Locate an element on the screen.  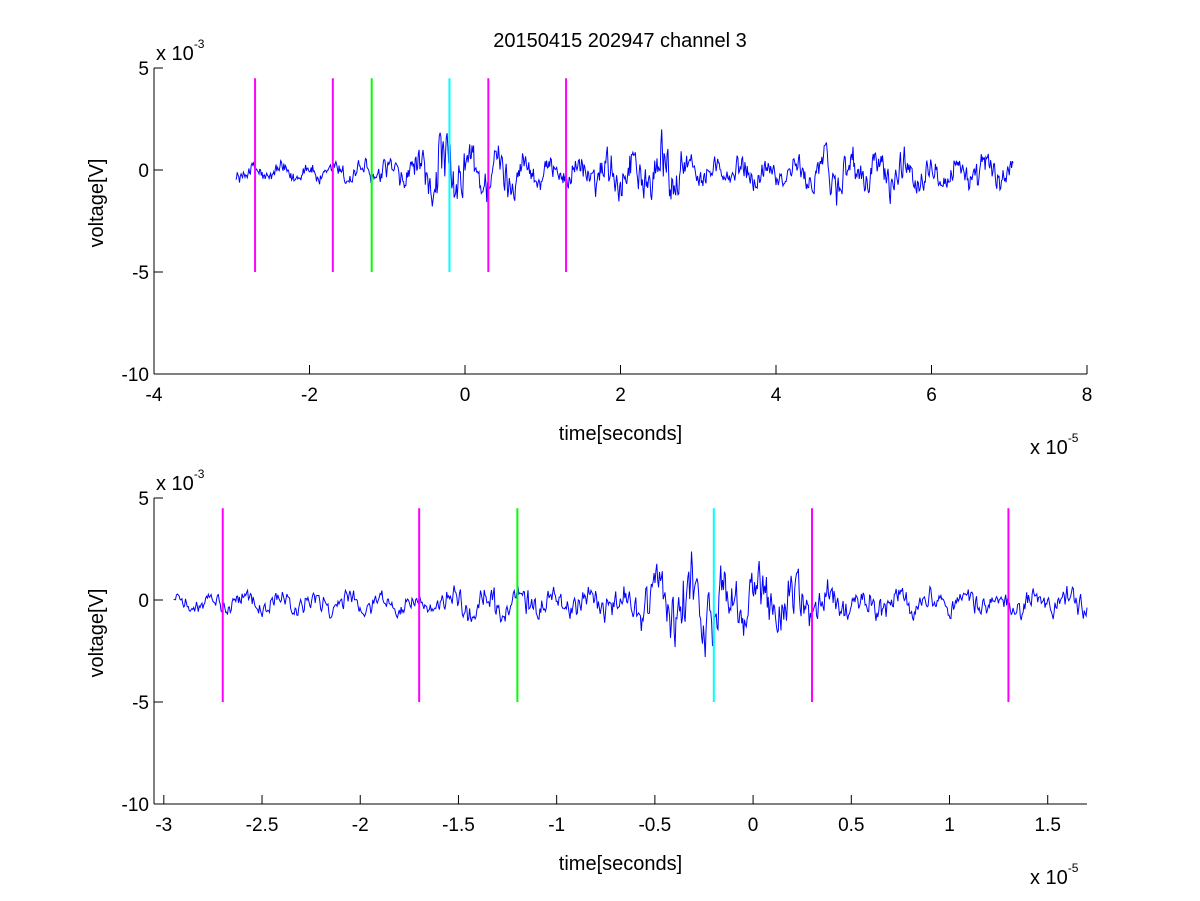
x-tick-label: 1.5 is located at coordinates (1048, 825).